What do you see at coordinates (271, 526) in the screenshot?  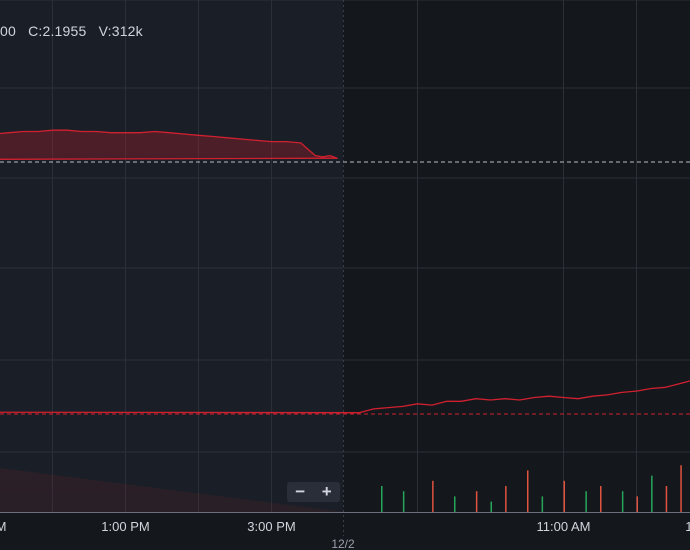 I see `x-tick-label: 3:00 PM` at bounding box center [271, 526].